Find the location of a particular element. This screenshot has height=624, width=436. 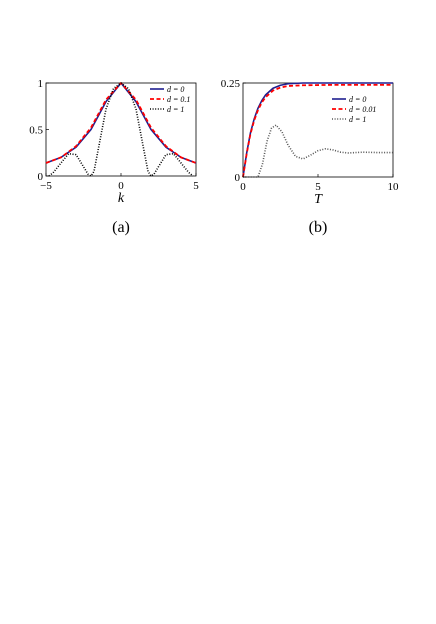

legend-label-a-1: d = 0.1 is located at coordinates (178, 99).